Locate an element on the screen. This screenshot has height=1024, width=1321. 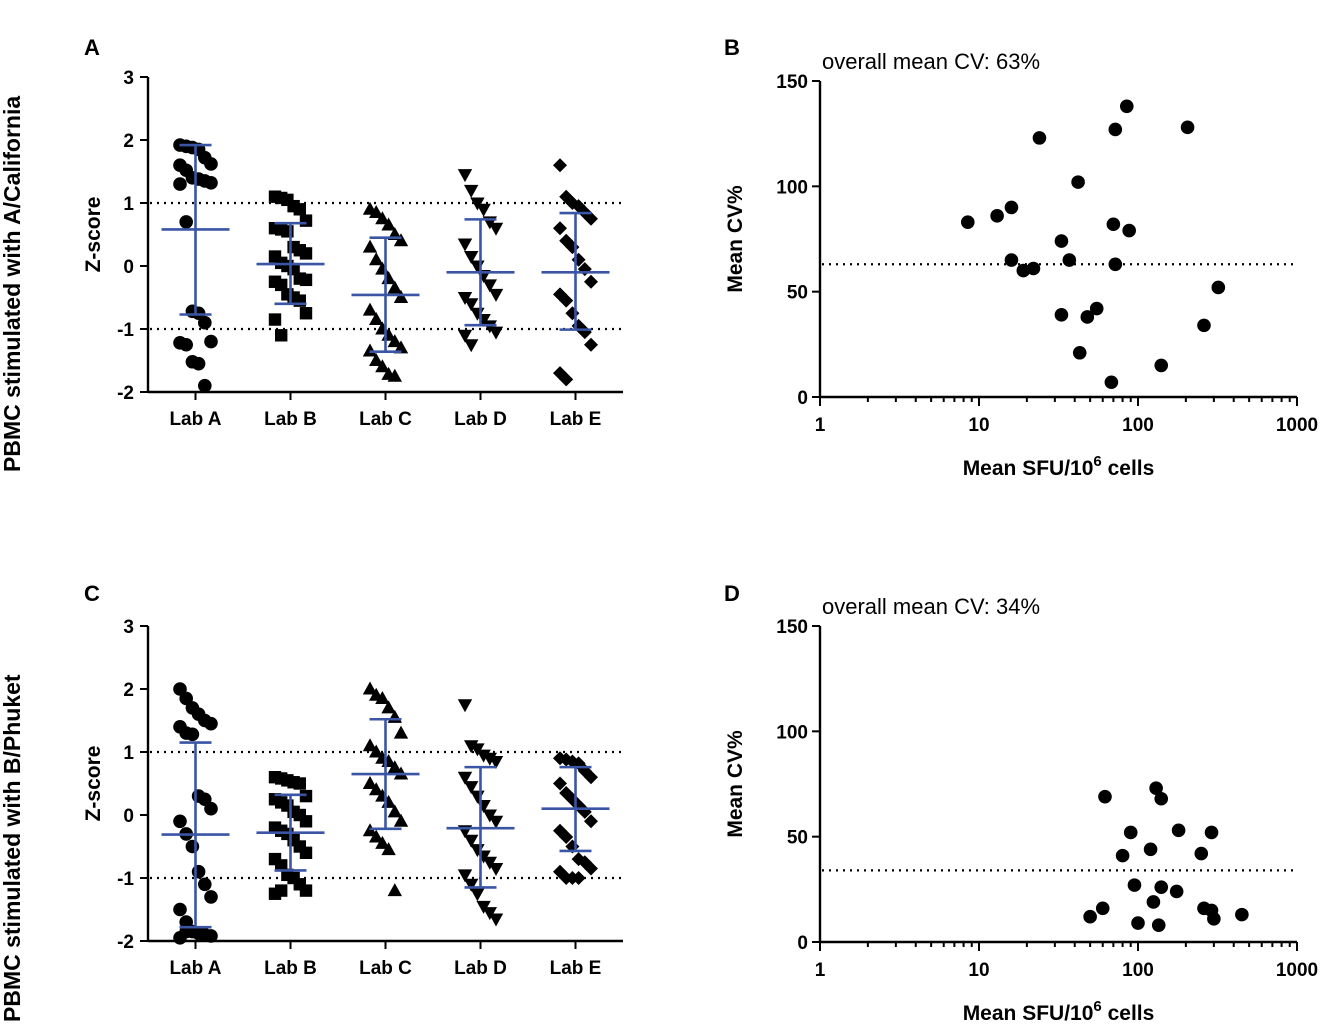
y-tick-label: 3 is located at coordinates (128, 78).